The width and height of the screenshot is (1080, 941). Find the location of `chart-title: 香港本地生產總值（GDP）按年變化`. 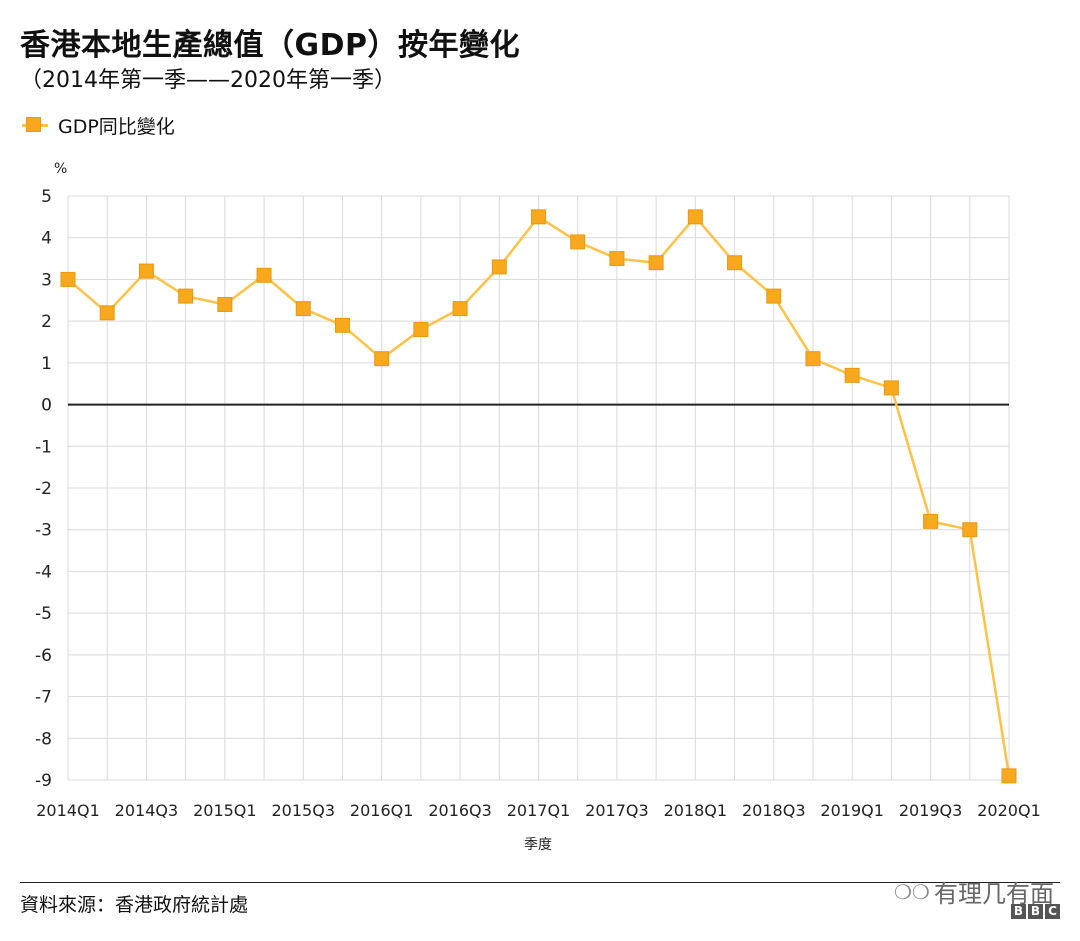

chart-title: 香港本地生產總值（GDP）按年變化 is located at coordinates (270, 45).